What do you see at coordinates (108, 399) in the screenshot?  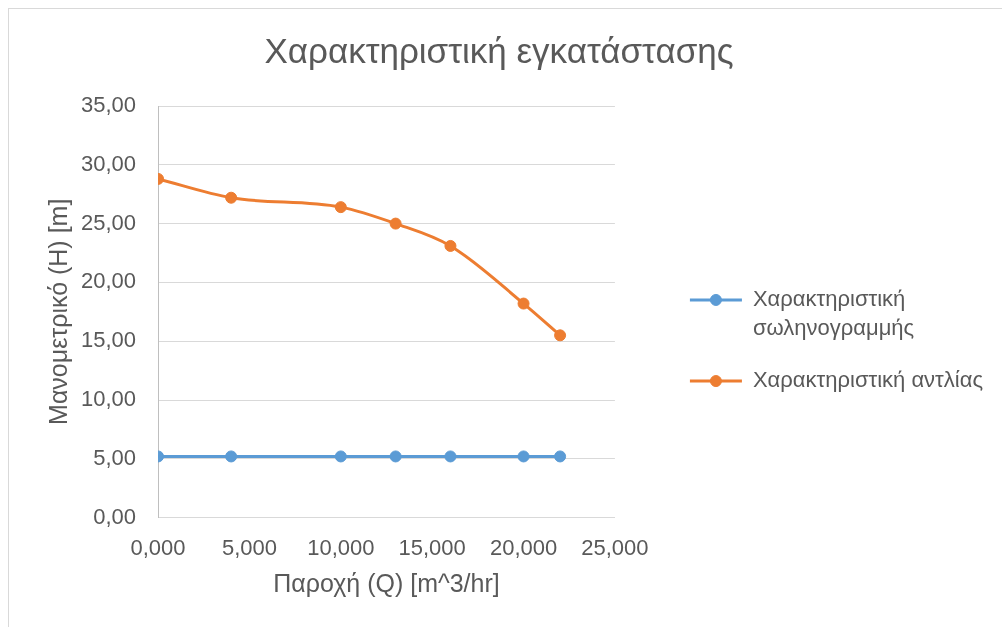 I see `y-tick-label: 10,00` at bounding box center [108, 399].